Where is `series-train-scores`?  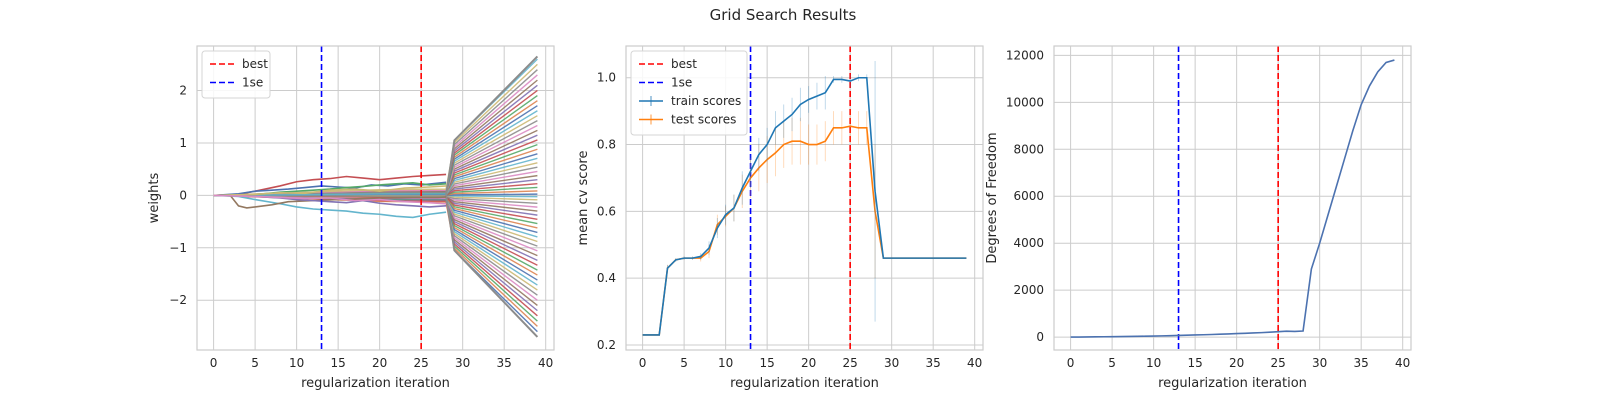 series-train-scores is located at coordinates (804, 198).